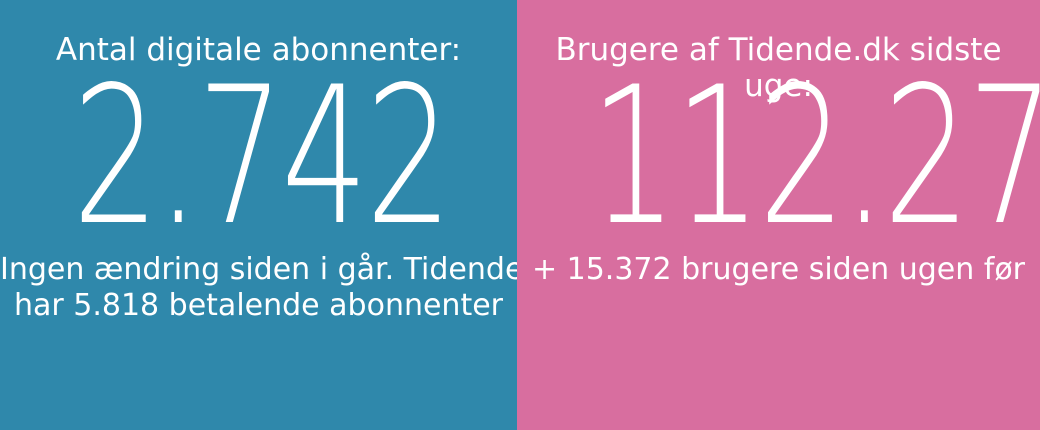  I want to click on stat-note: + 15.372 brugere siden ugen før, so click(778, 270).